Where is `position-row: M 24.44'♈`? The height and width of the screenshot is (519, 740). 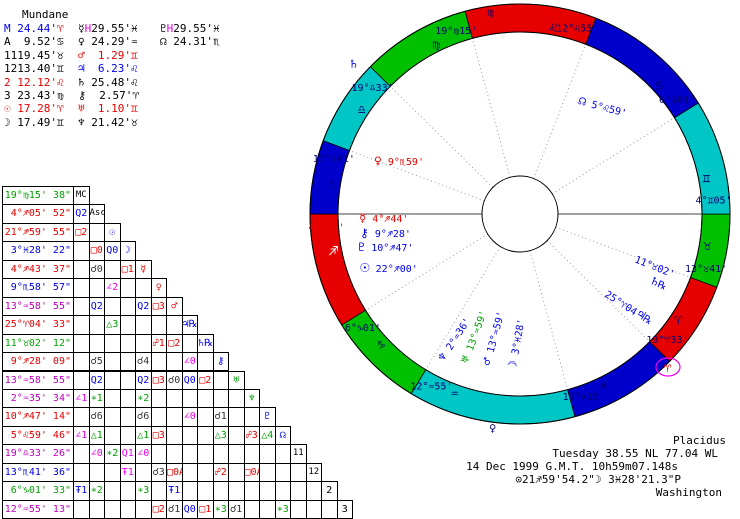 position-row: M 24.44'♈ is located at coordinates (34, 28).